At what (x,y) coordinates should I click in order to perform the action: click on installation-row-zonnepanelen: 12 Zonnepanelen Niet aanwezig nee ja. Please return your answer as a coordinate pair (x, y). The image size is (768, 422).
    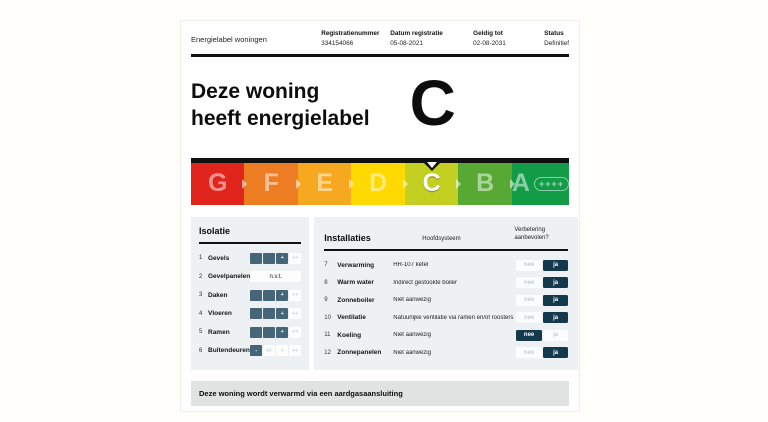
    Looking at the image, I should click on (446, 353).